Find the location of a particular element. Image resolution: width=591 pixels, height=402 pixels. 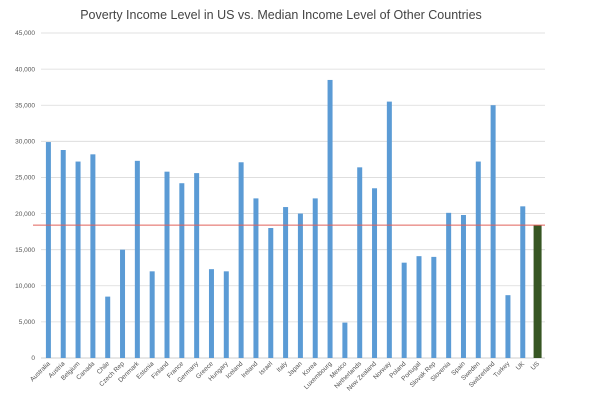

bar-turkey is located at coordinates (508, 326).